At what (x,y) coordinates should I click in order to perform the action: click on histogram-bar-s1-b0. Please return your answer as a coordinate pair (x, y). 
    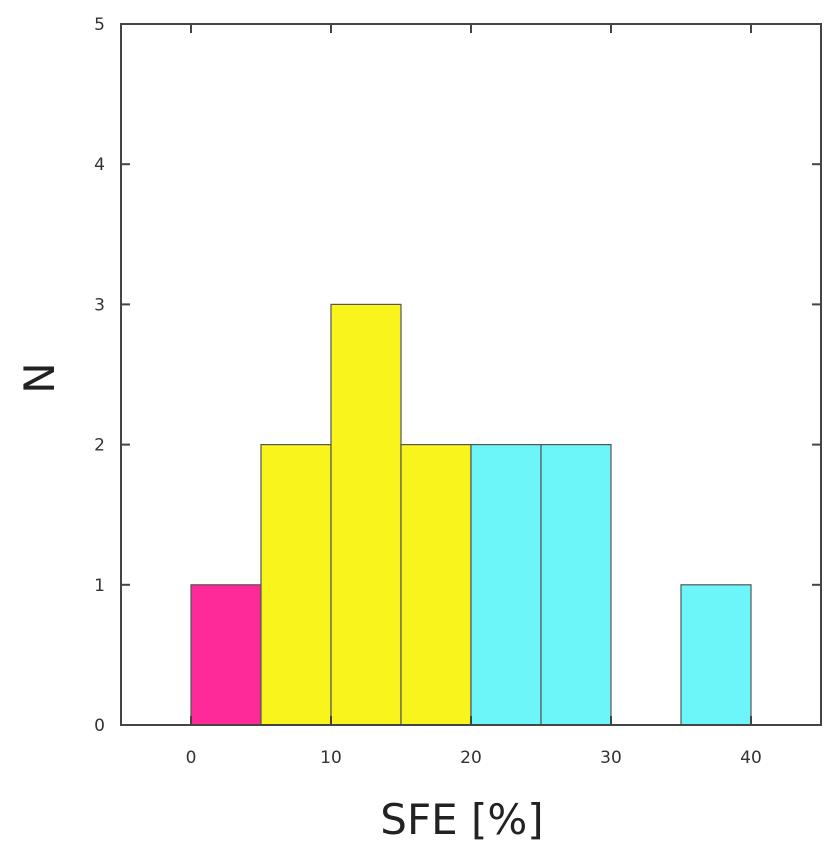
    Looking at the image, I should click on (296, 585).